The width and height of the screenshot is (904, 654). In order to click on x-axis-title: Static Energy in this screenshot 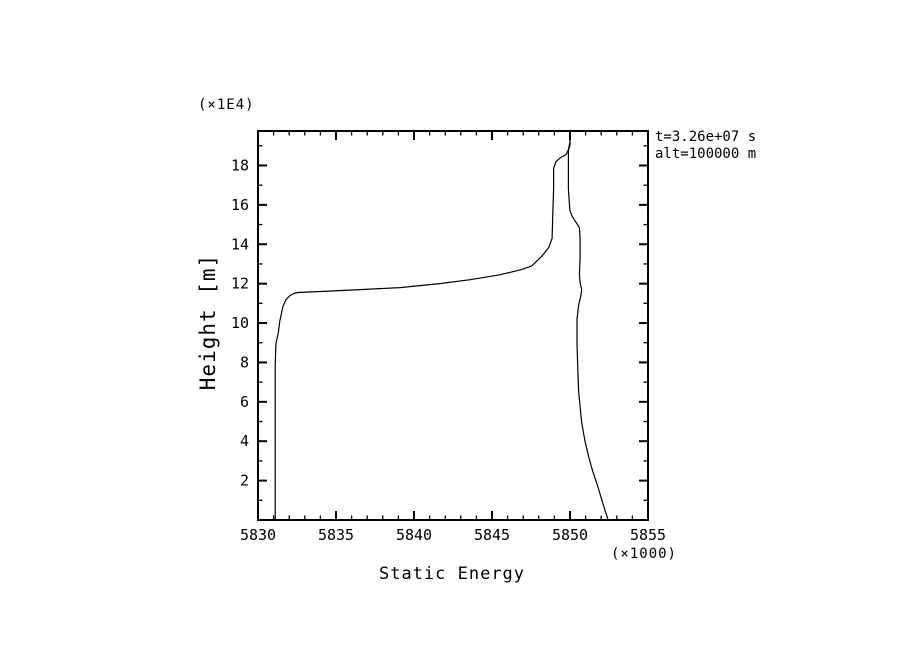, I will do `click(452, 574)`.